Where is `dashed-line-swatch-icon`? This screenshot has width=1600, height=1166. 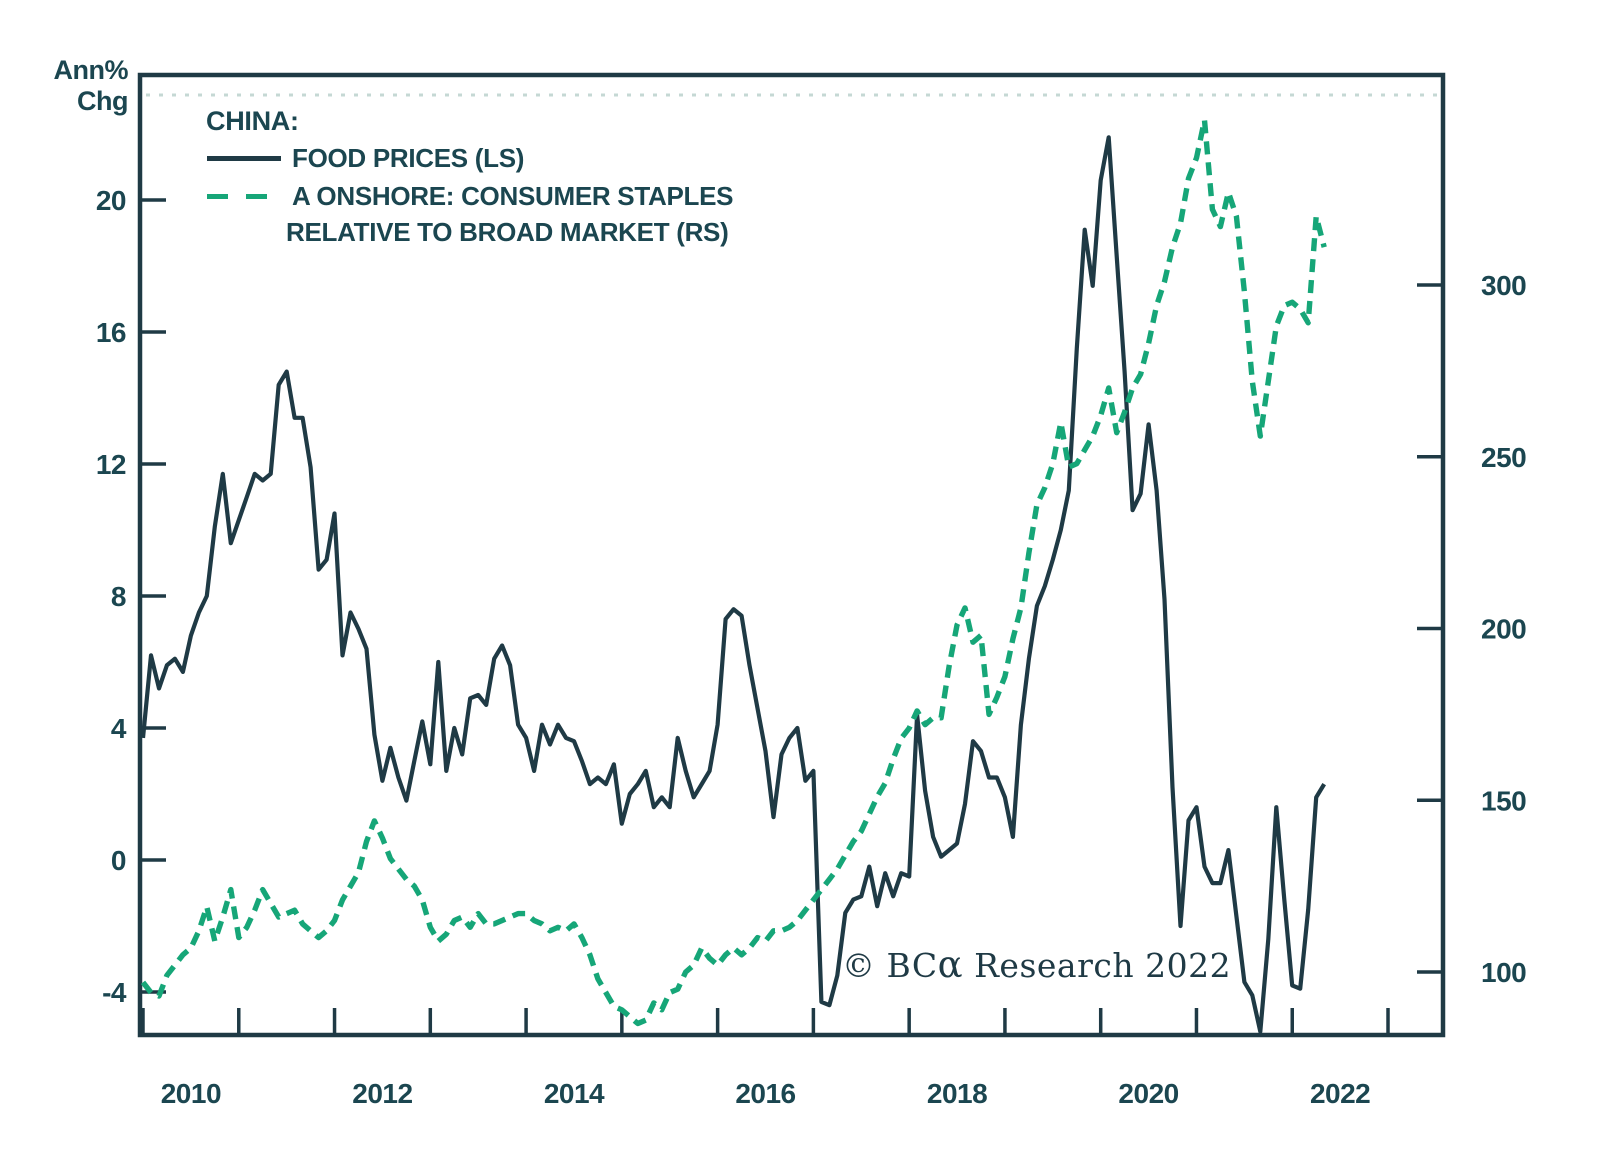 dashed-line-swatch-icon is located at coordinates (244, 196).